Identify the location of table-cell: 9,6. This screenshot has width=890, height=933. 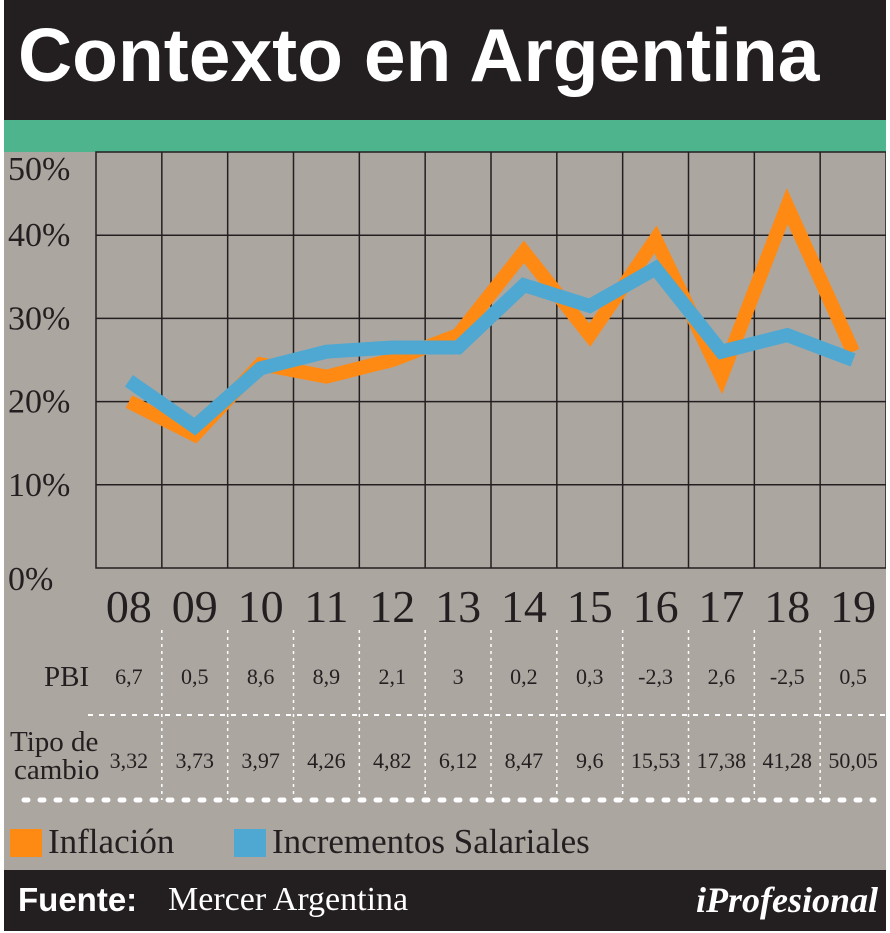
(590, 760).